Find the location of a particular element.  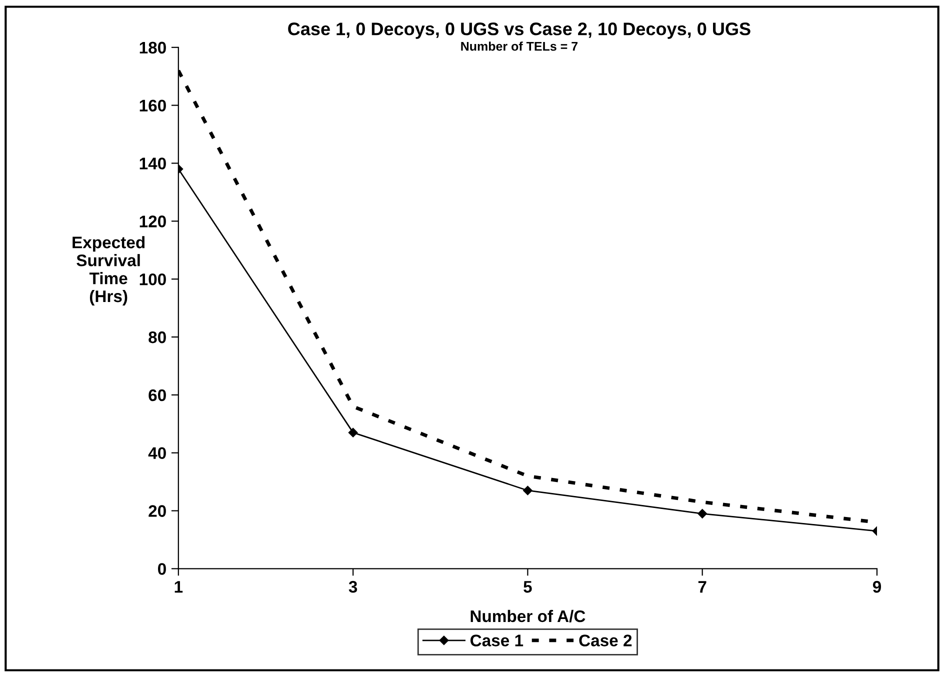

y-tick-label: 100 is located at coordinates (153, 279).